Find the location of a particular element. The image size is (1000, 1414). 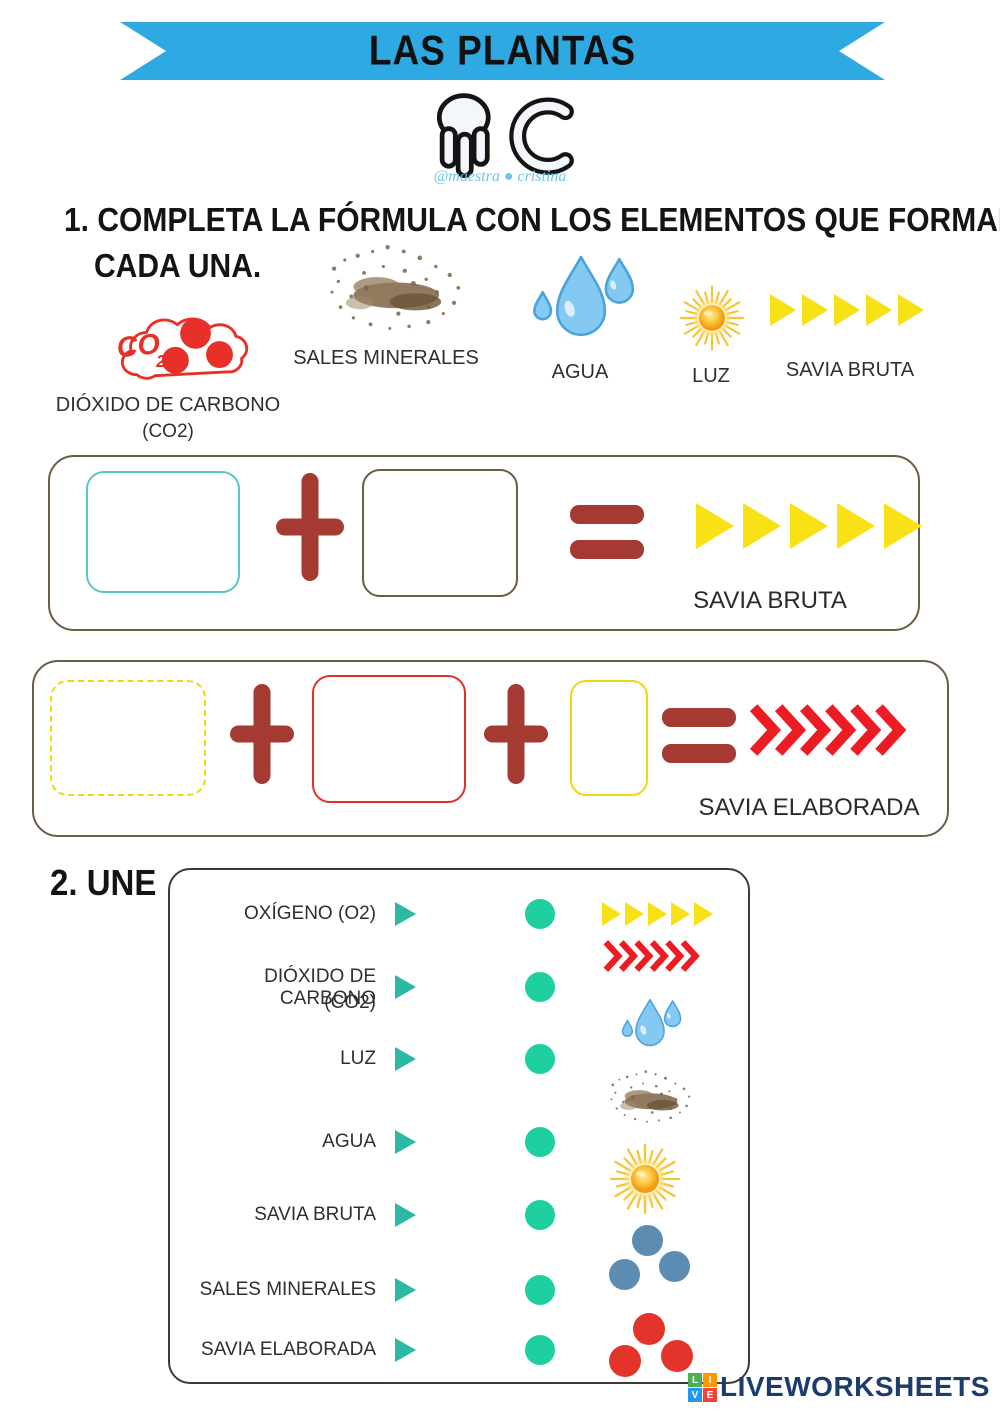

page-title: LAS PLANTAS is located at coordinates (502, 50).